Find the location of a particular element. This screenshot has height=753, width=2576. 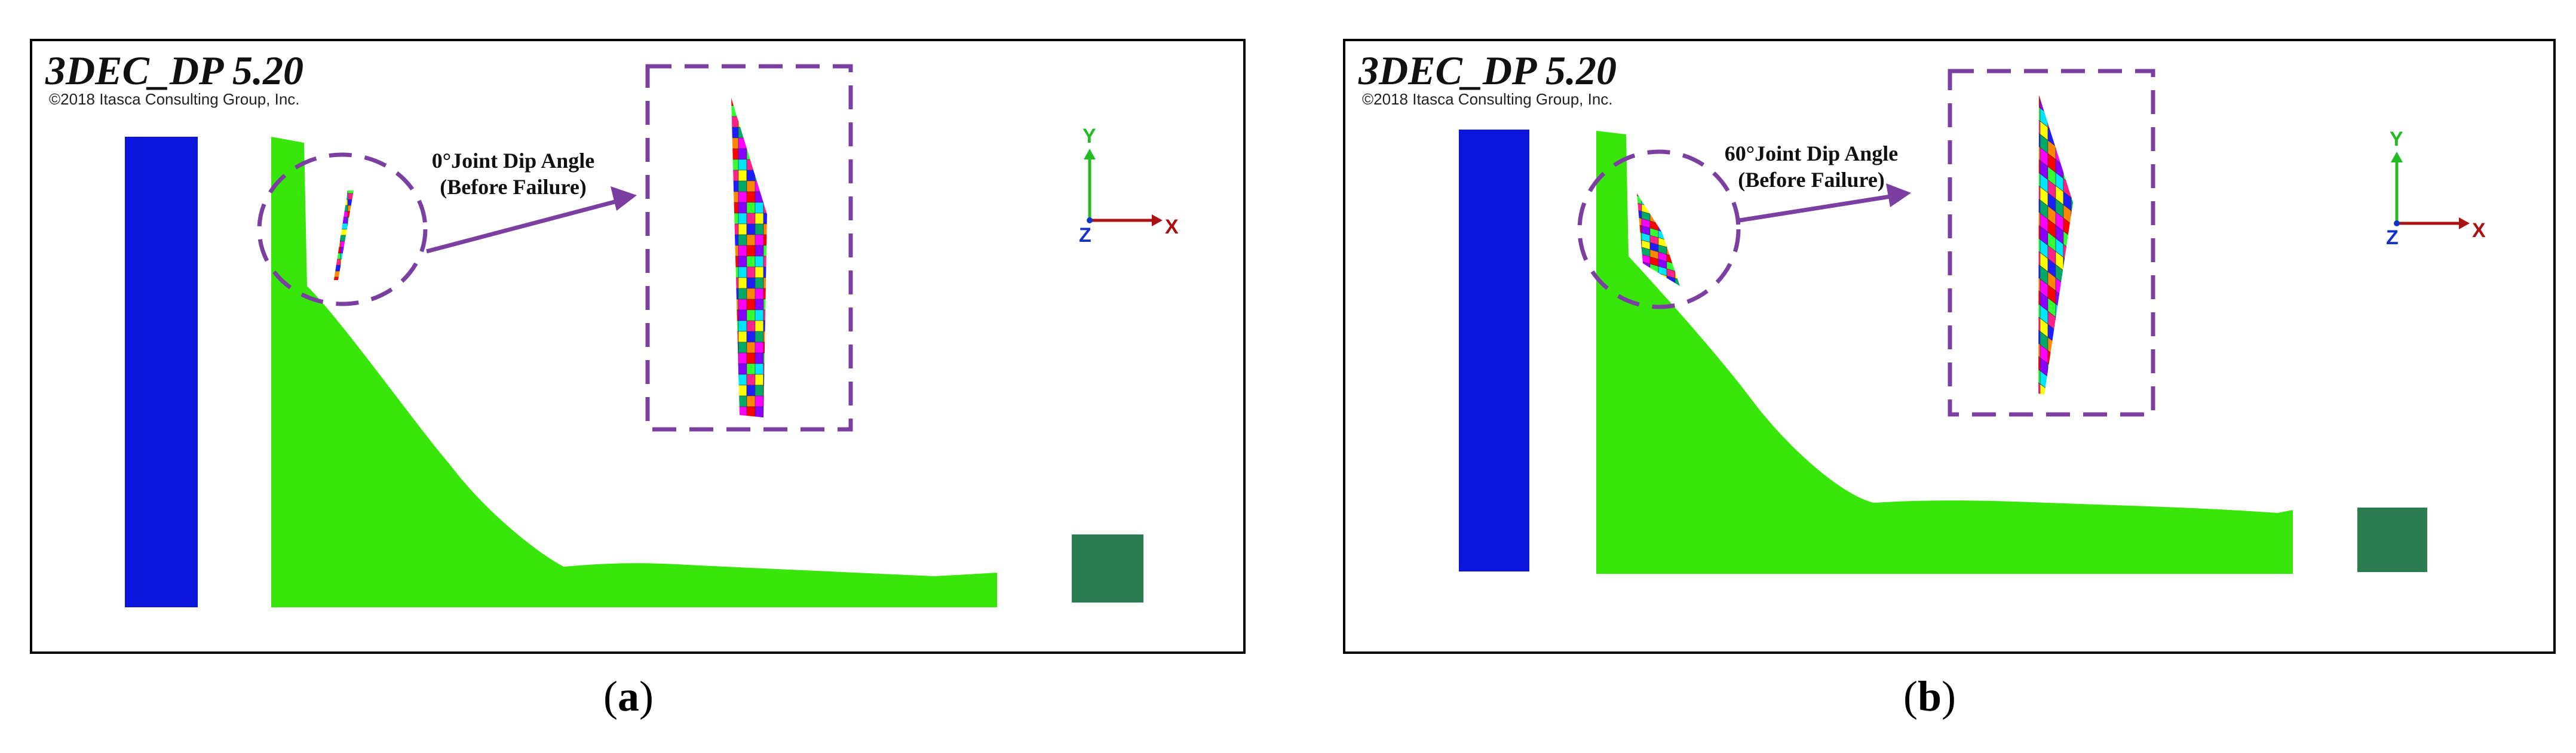

axis-z-label: Z is located at coordinates (2392, 237).